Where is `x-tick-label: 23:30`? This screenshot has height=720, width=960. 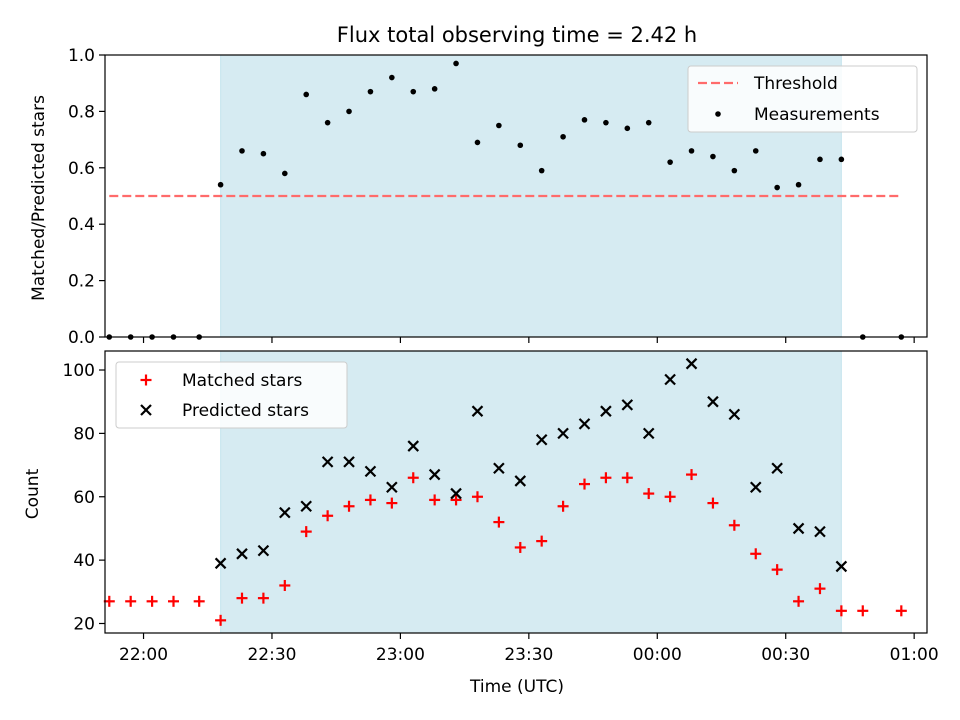 x-tick-label: 23:30 is located at coordinates (528, 655).